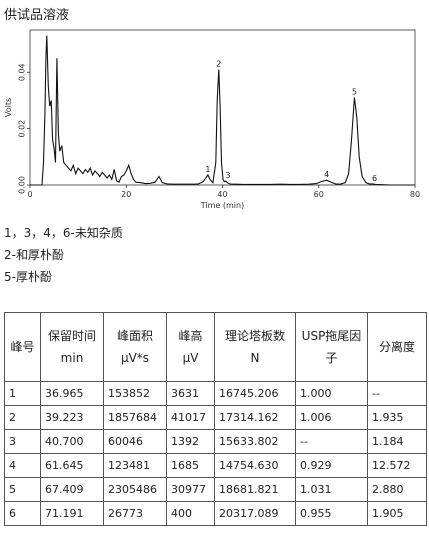  Describe the element at coordinates (397, 465) in the screenshot. I see `table-cell: 12.572` at that location.